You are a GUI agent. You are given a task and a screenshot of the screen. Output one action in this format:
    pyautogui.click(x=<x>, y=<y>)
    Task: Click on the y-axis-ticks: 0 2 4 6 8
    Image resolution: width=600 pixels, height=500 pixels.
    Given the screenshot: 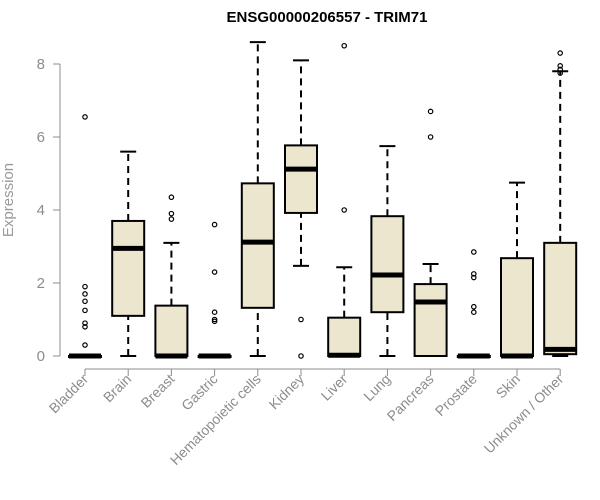 What is the action you would take?
    pyautogui.click(x=48, y=210)
    